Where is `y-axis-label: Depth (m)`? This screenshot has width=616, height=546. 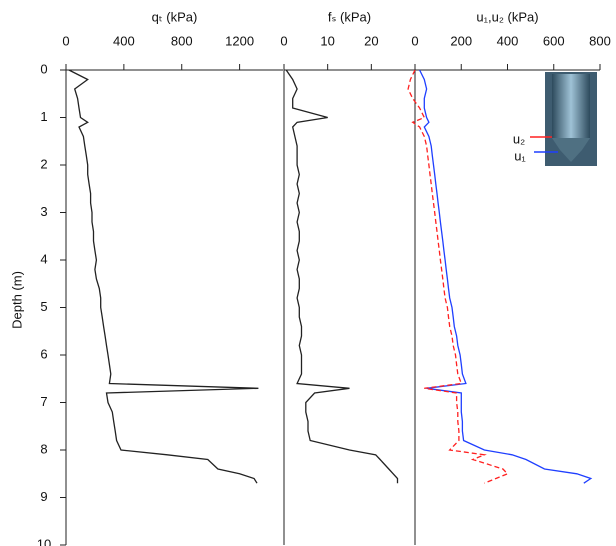 y-axis-label: Depth (m) is located at coordinates (16, 300).